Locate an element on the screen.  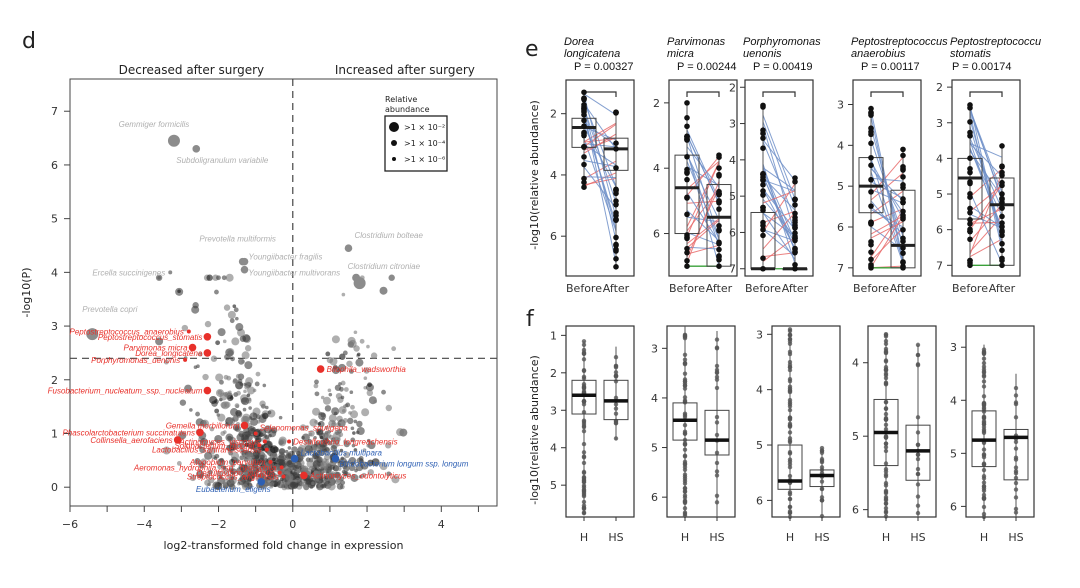
species-label: Streptococcus_anginosus is located at coordinates (233, 476).